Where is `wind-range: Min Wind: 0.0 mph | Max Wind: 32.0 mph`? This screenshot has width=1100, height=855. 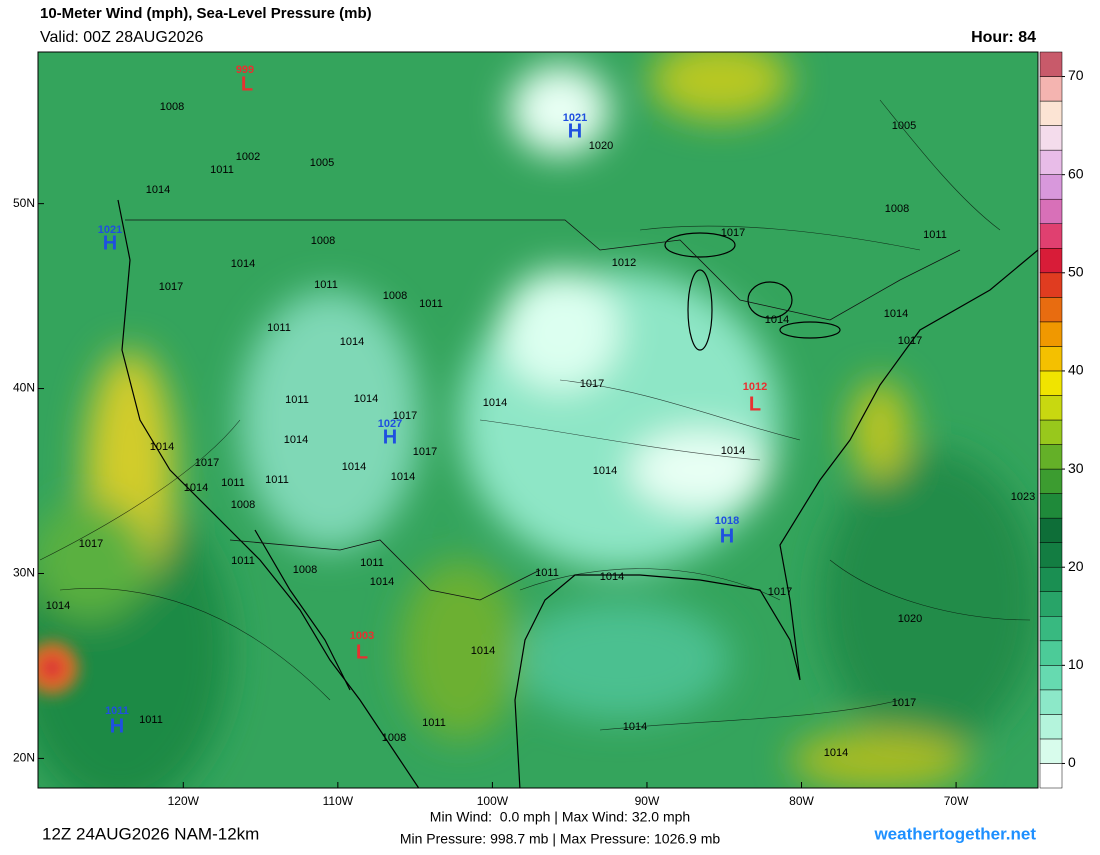
wind-range: Min Wind: 0.0 mph | Max Wind: 32.0 mph is located at coordinates (560, 817).